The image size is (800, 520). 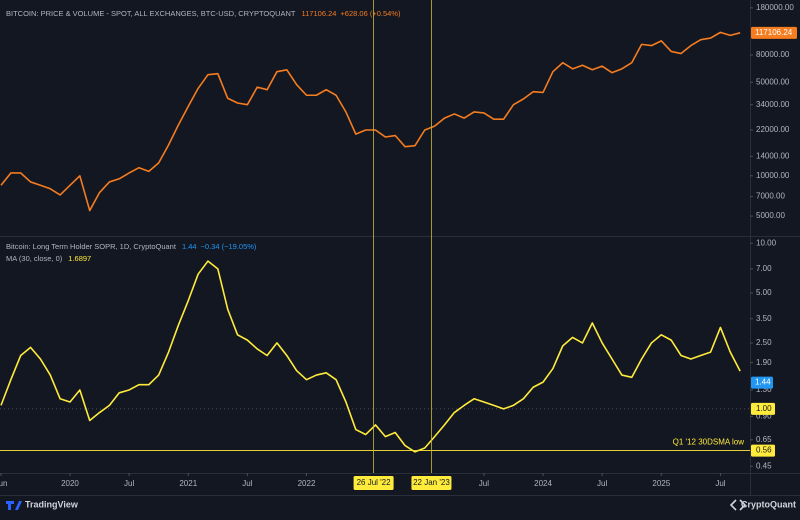 I want to click on legend-value: 117106.24, so click(x=319, y=13).